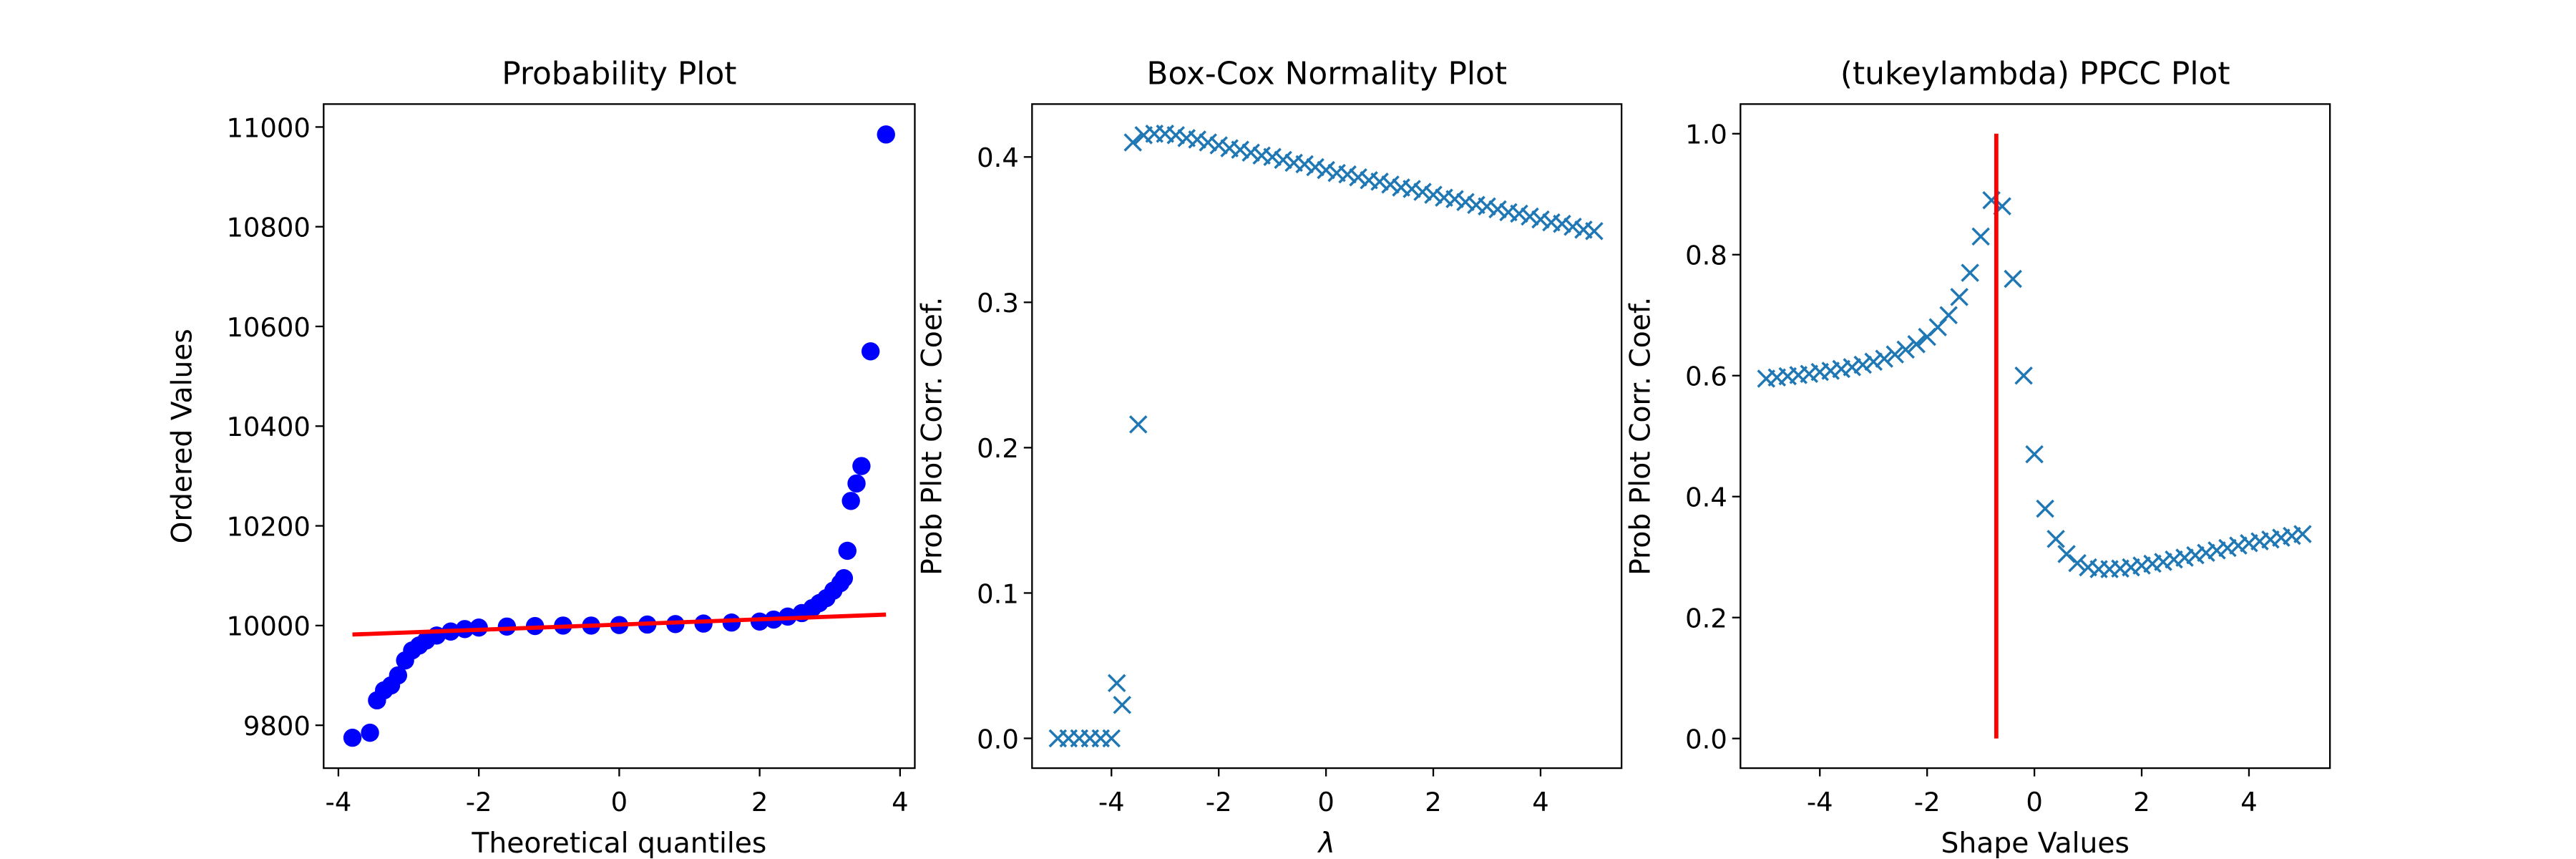 Image resolution: width=2576 pixels, height=859 pixels. I want to click on y-tick-label: 10600, so click(268, 327).